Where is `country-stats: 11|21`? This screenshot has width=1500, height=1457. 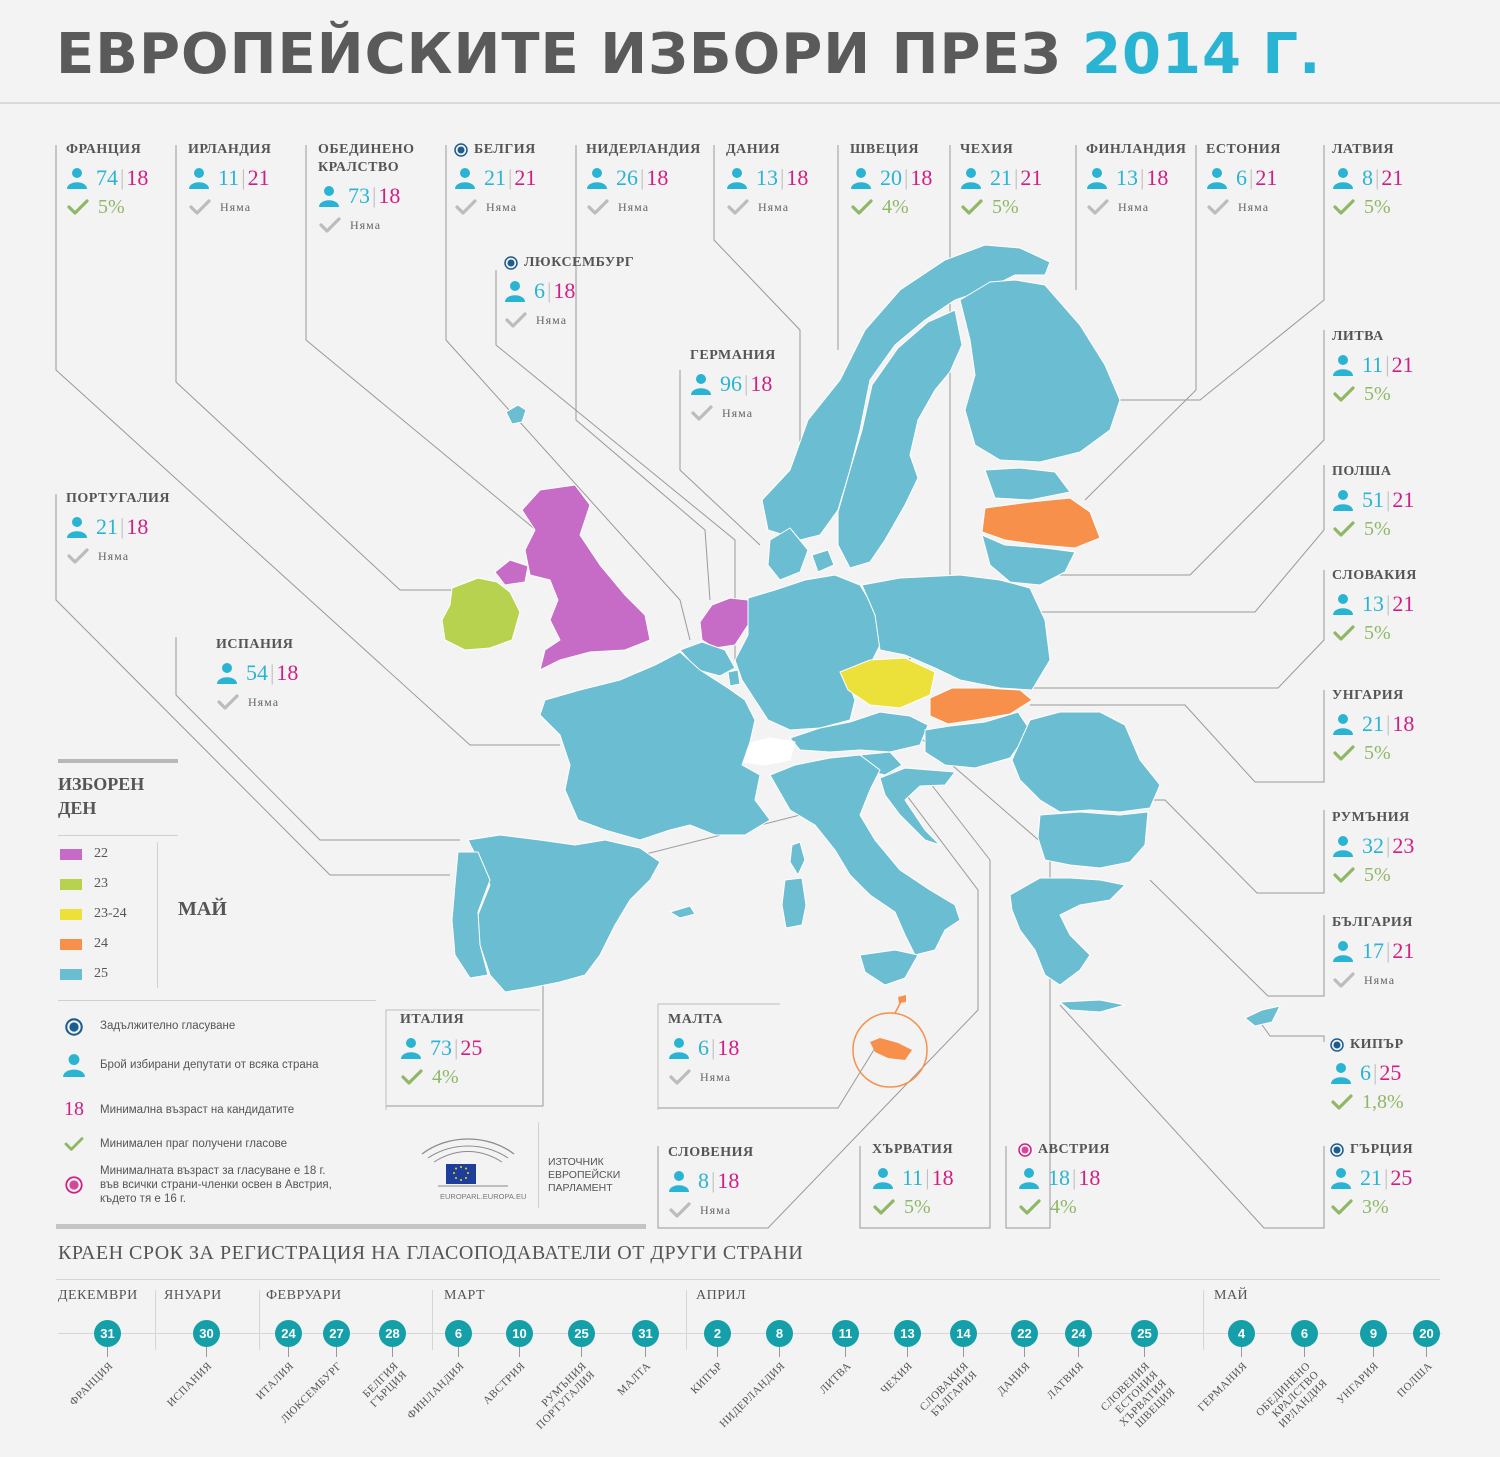
country-stats: 11|21 is located at coordinates (258, 178).